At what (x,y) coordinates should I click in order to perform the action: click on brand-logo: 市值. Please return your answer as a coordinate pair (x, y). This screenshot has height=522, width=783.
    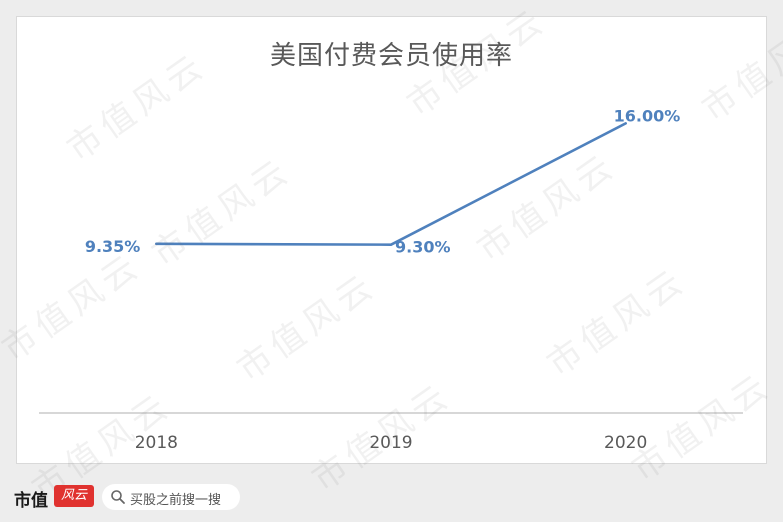
    Looking at the image, I should click on (31, 501).